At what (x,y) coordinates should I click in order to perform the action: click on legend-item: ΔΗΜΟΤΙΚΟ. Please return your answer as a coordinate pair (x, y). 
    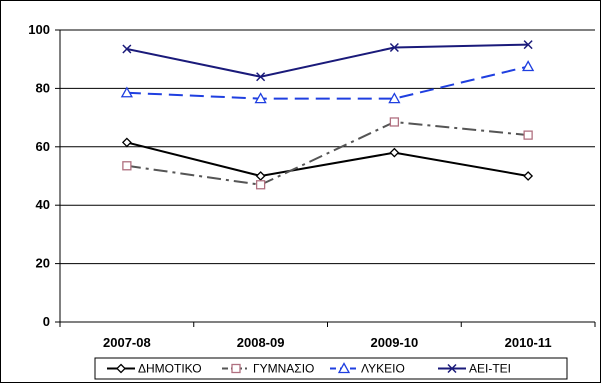
    Looking at the image, I should click on (154, 369).